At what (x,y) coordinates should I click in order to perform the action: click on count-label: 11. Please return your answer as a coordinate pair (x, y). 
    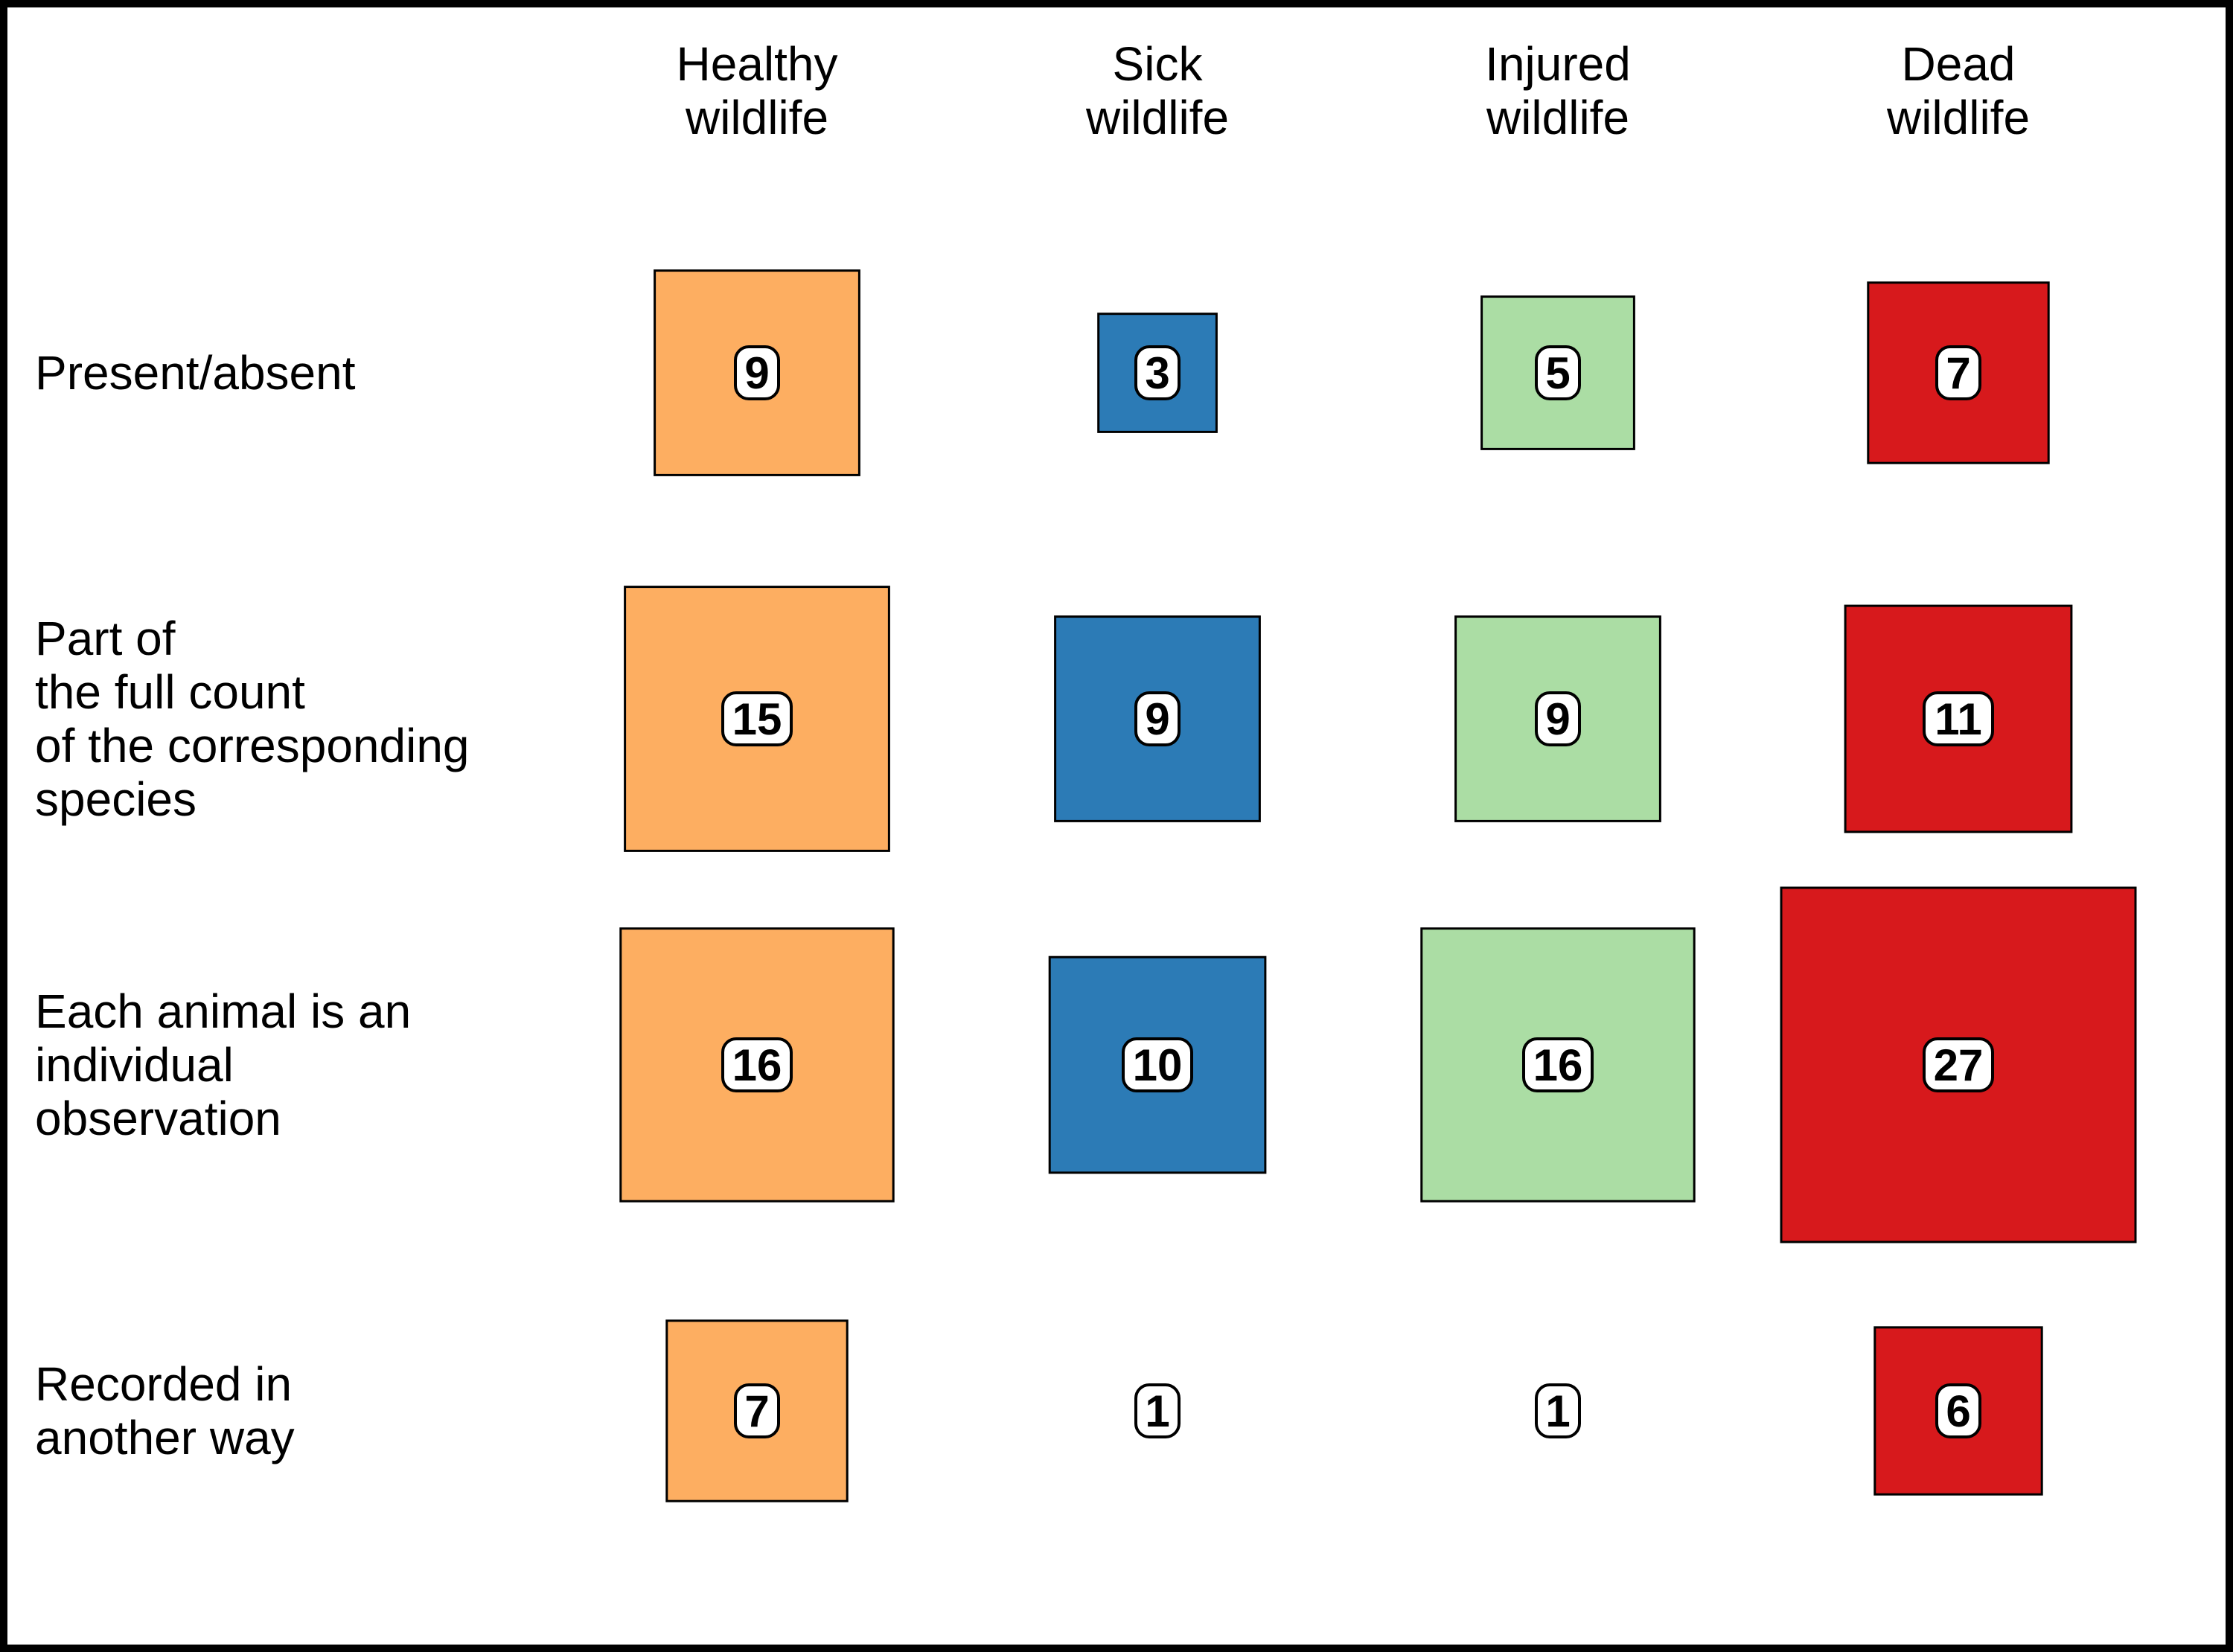
    Looking at the image, I should click on (1958, 719).